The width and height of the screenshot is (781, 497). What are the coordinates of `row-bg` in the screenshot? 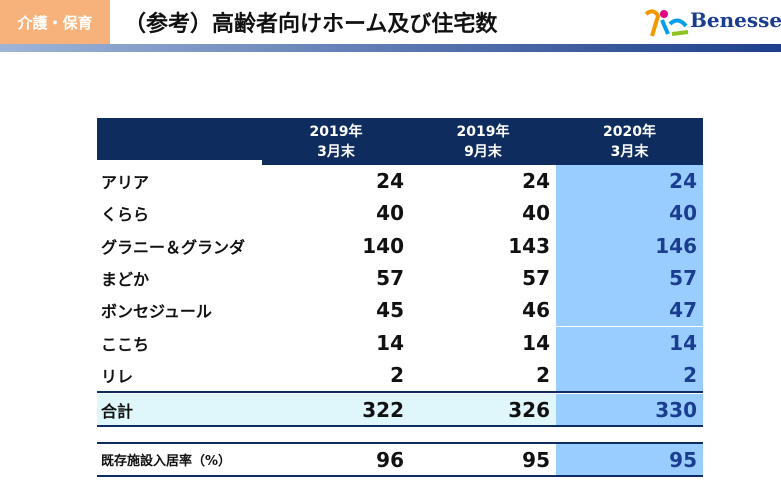 It's located at (326, 410).